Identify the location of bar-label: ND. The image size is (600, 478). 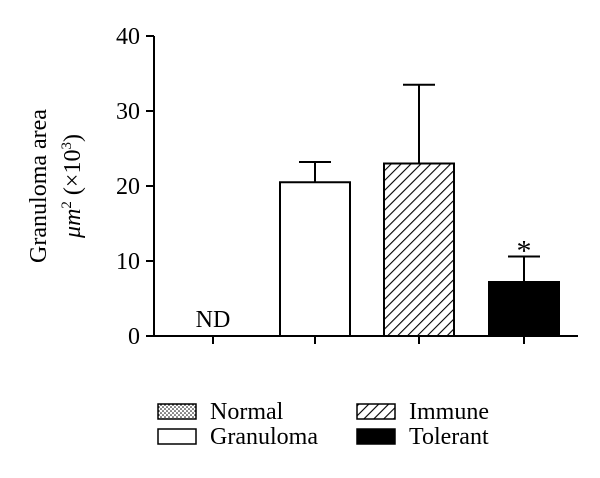
(213, 320).